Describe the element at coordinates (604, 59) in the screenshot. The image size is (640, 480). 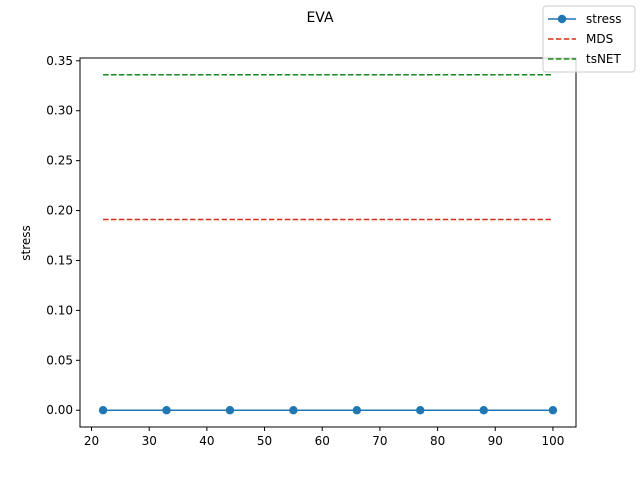
I see `legend-label-tsNET: tsNET` at that location.